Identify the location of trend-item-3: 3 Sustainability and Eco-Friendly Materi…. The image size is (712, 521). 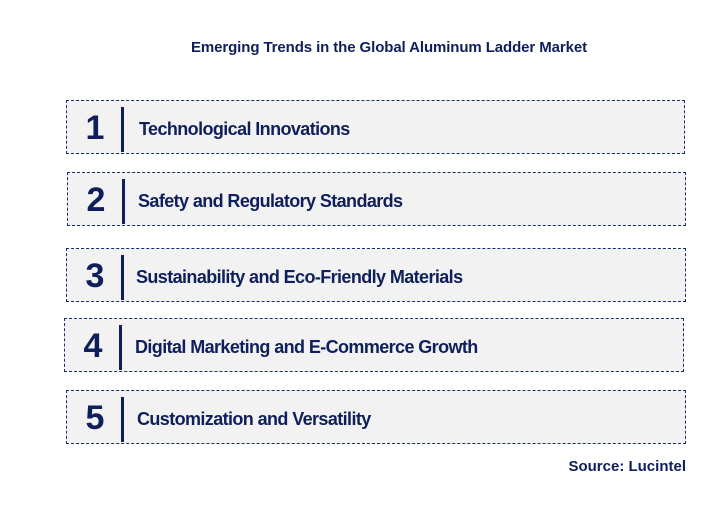
(376, 275).